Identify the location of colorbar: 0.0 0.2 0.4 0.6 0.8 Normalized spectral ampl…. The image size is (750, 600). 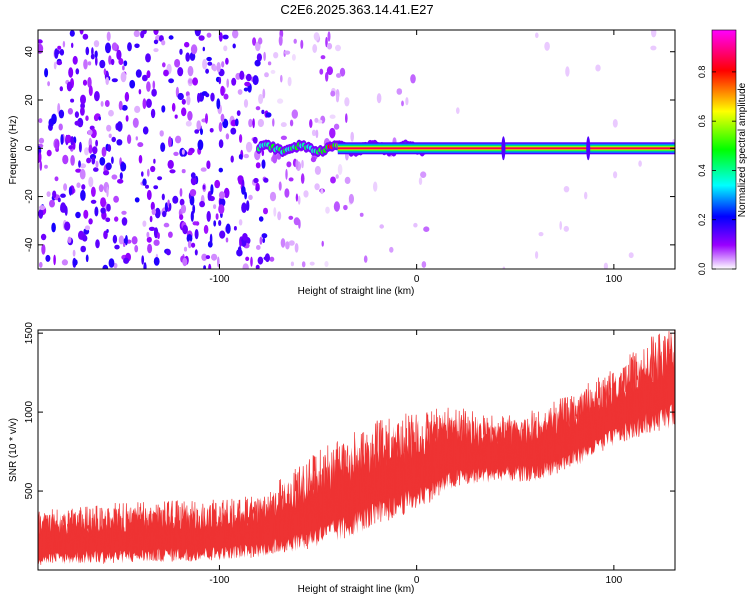
(722, 152).